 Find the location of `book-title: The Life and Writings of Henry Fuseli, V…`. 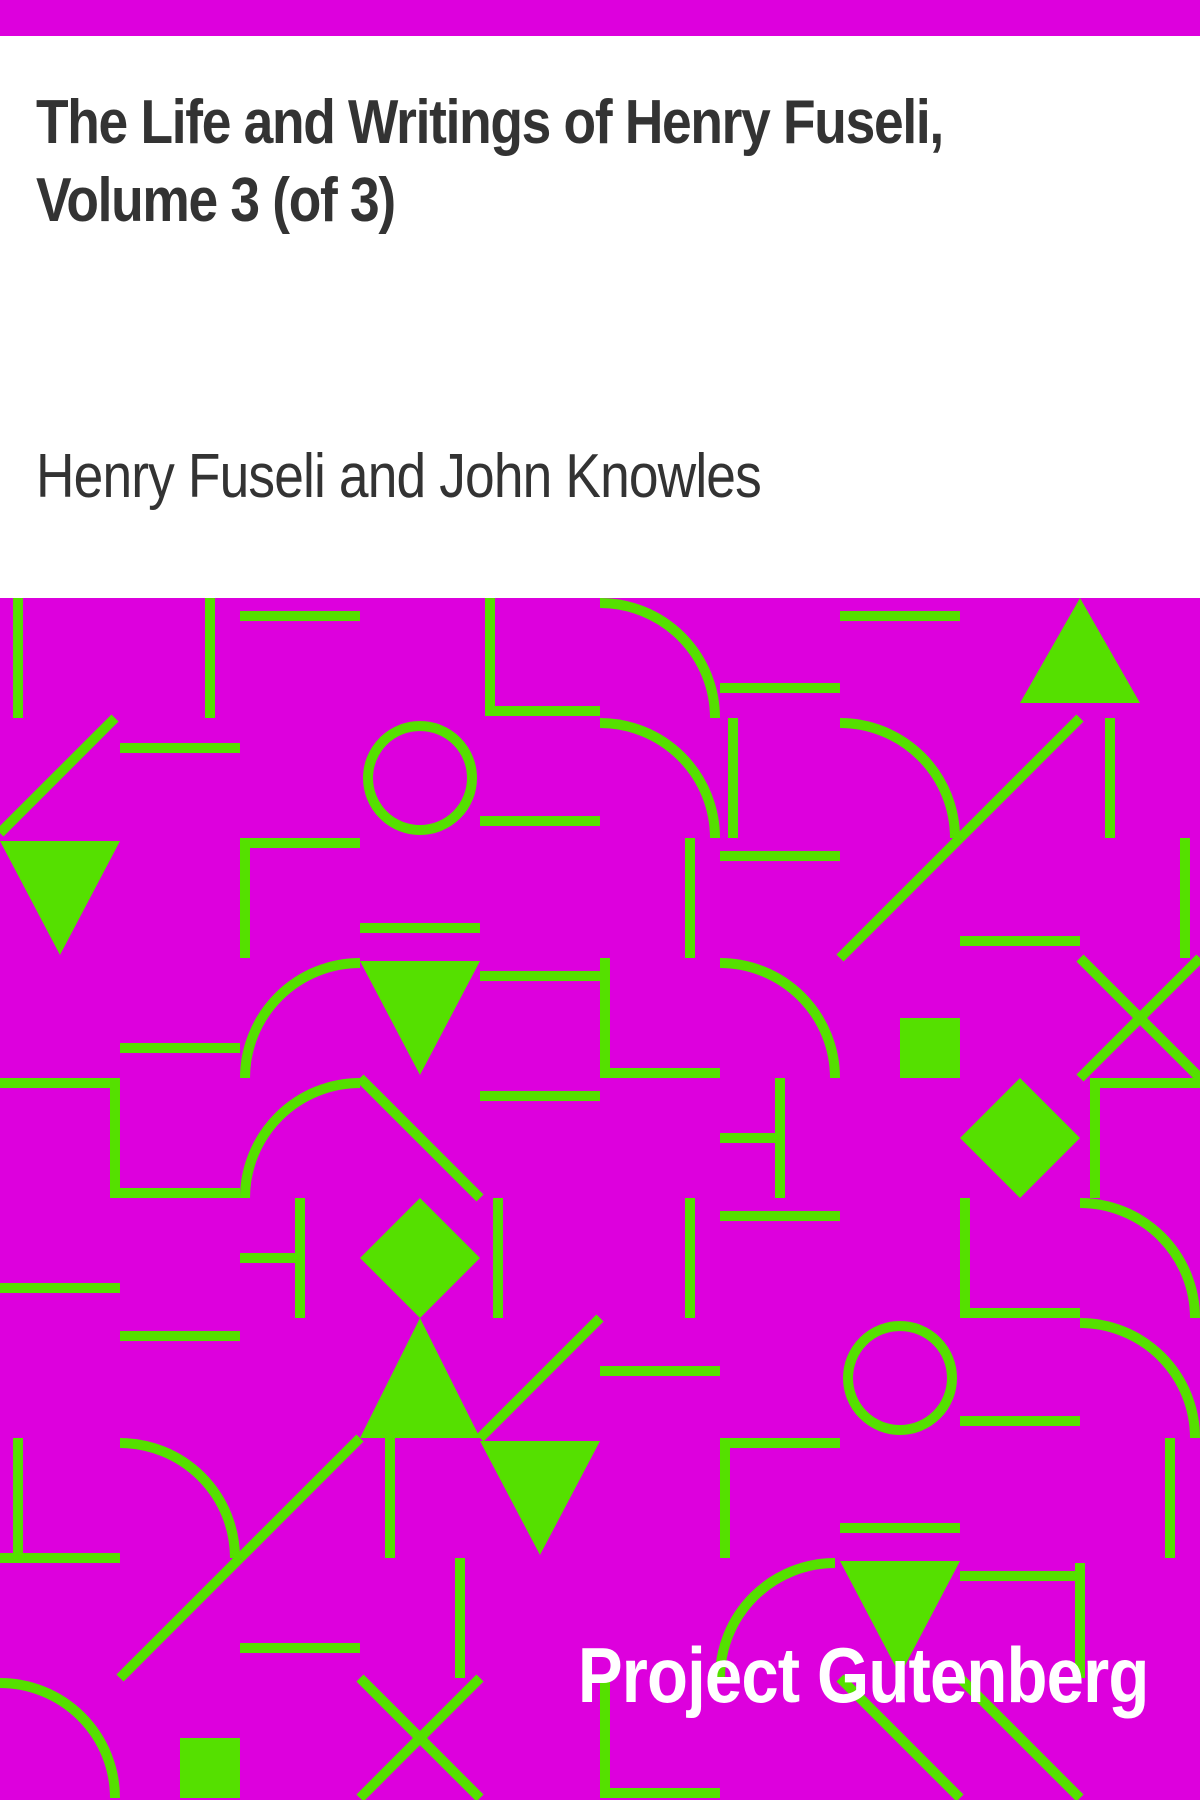

book-title: The Life and Writings of Henry Fuseli, V… is located at coordinates (490, 161).